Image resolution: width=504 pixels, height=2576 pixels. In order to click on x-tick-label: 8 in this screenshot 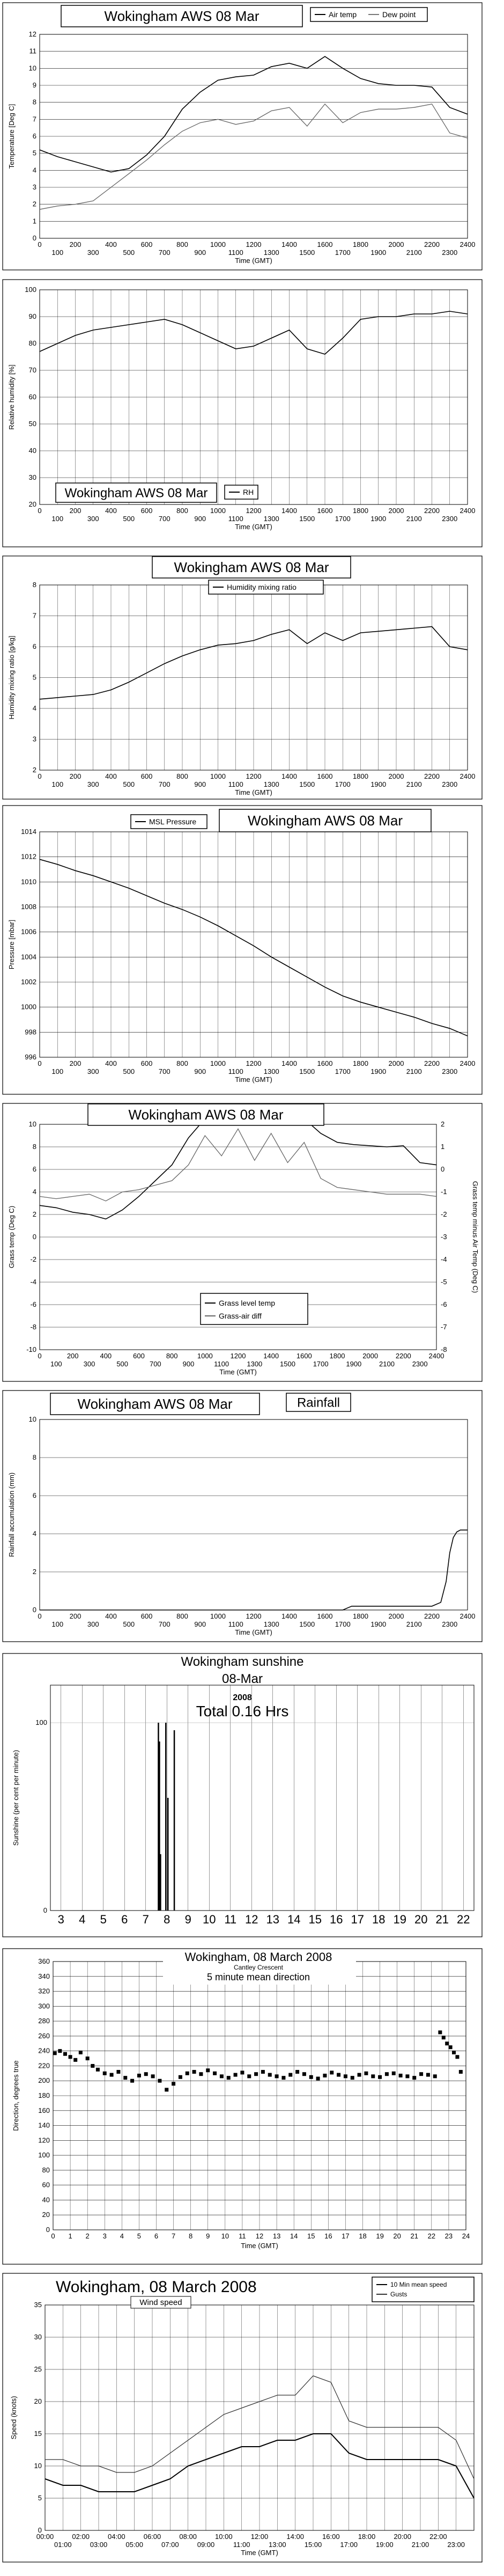, I will do `click(190, 2236)`.